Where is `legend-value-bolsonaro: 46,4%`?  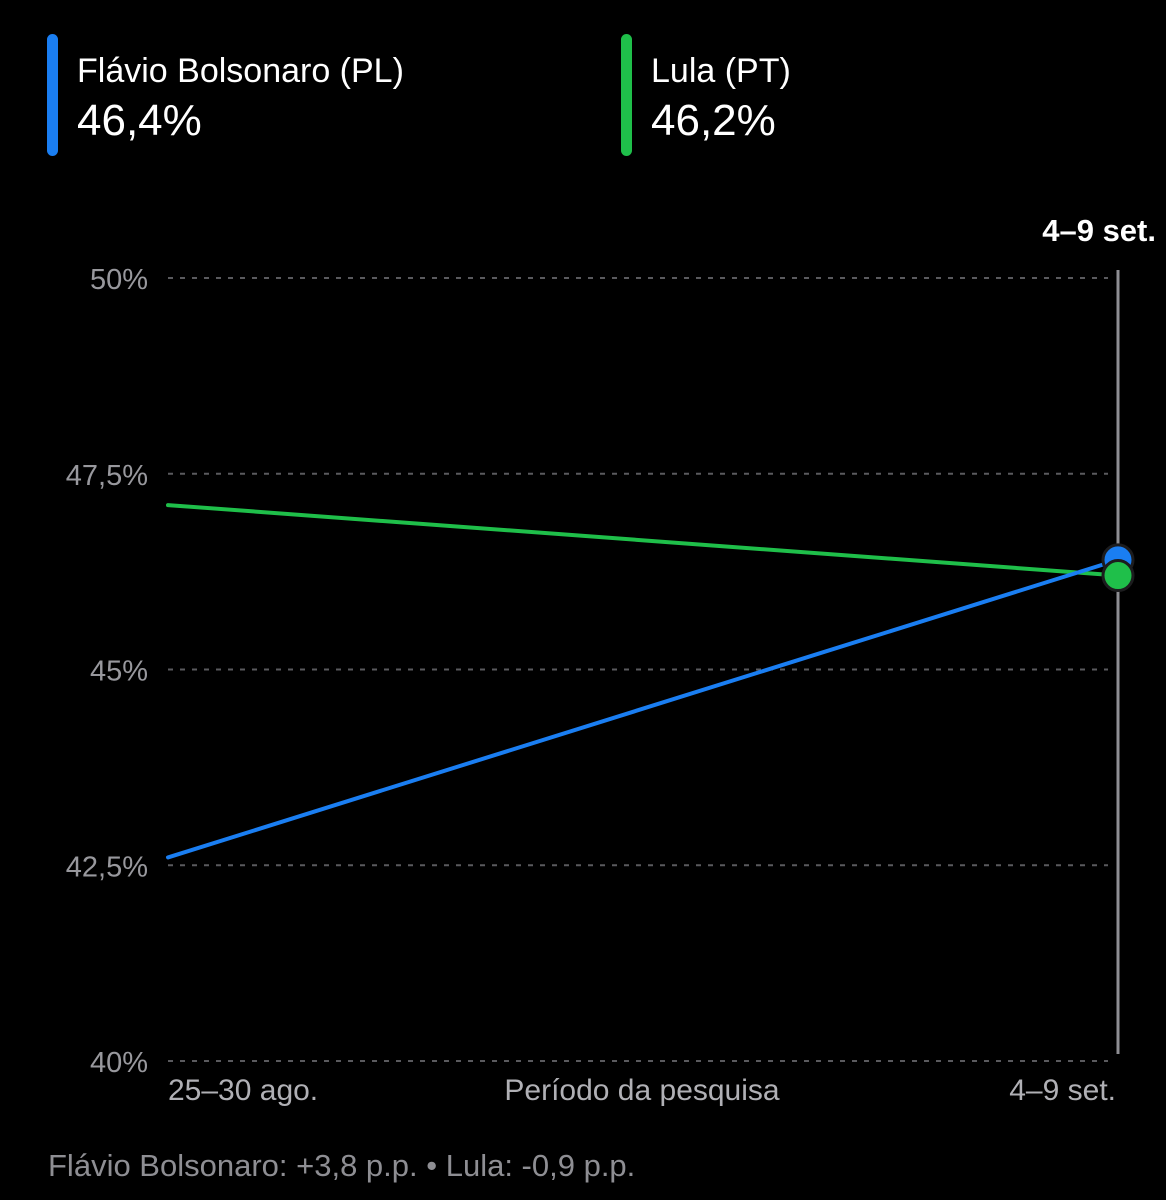 legend-value-bolsonaro: 46,4% is located at coordinates (139, 120).